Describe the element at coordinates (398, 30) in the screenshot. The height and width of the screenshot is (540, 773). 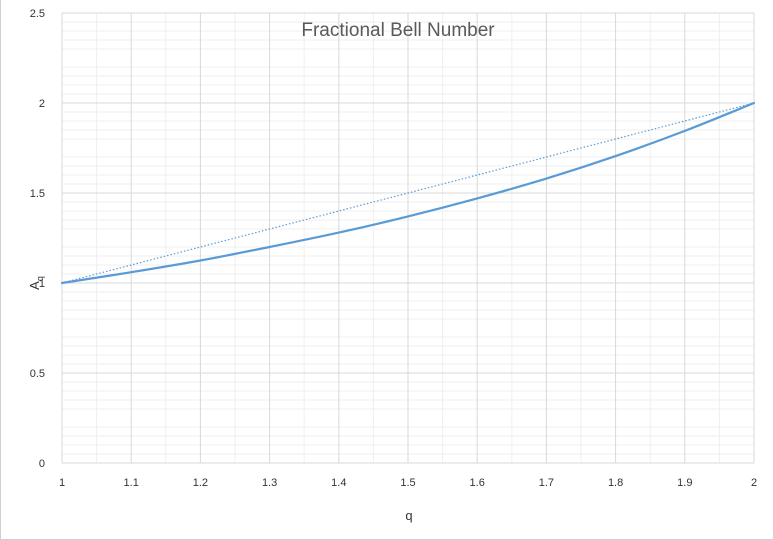
I see `chart-title: Fractional Bell Number` at that location.